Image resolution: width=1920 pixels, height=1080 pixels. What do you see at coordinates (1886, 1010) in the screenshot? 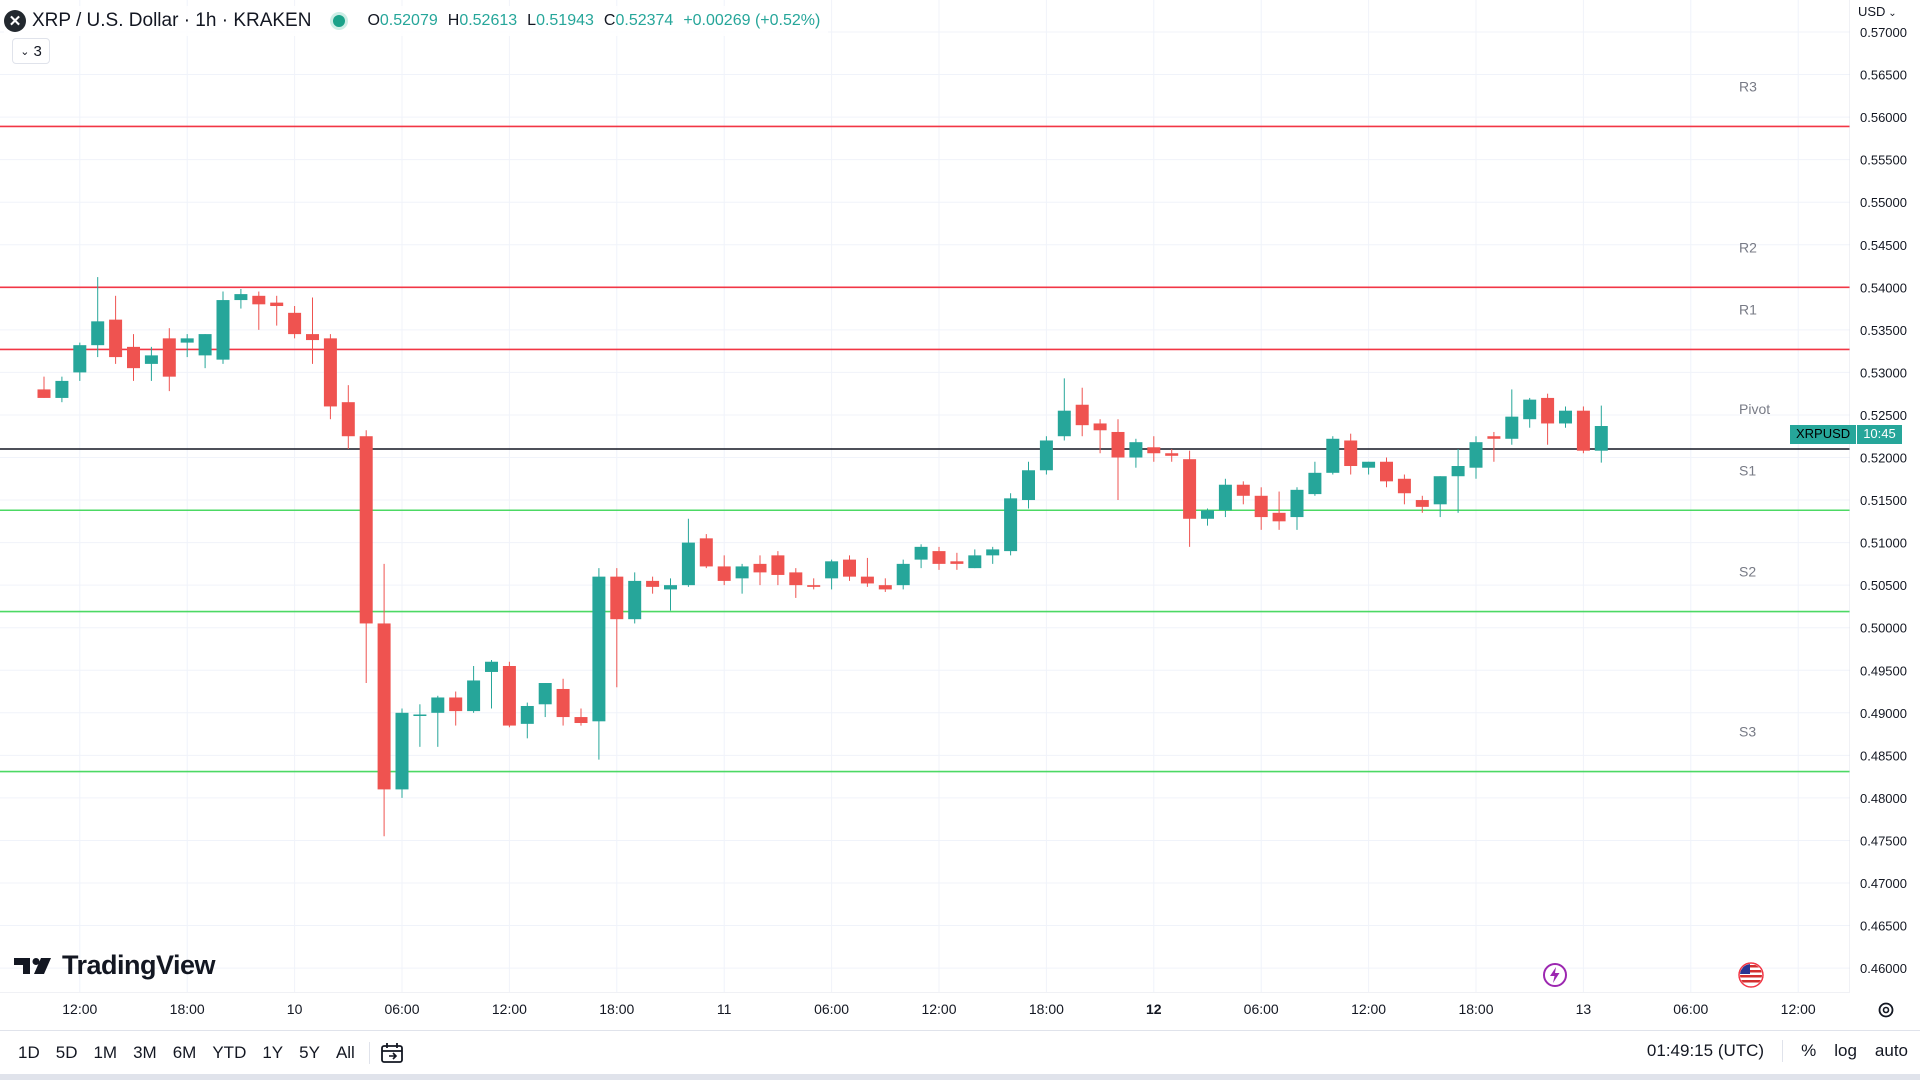
I see `settings-gear-icon` at bounding box center [1886, 1010].